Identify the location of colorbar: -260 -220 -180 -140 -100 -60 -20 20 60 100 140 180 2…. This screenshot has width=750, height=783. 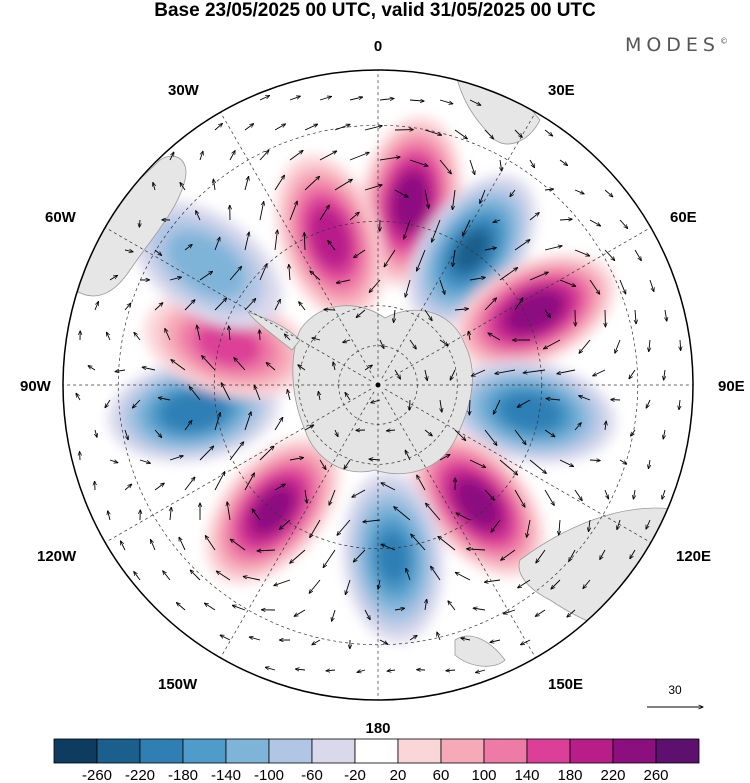
(376, 760).